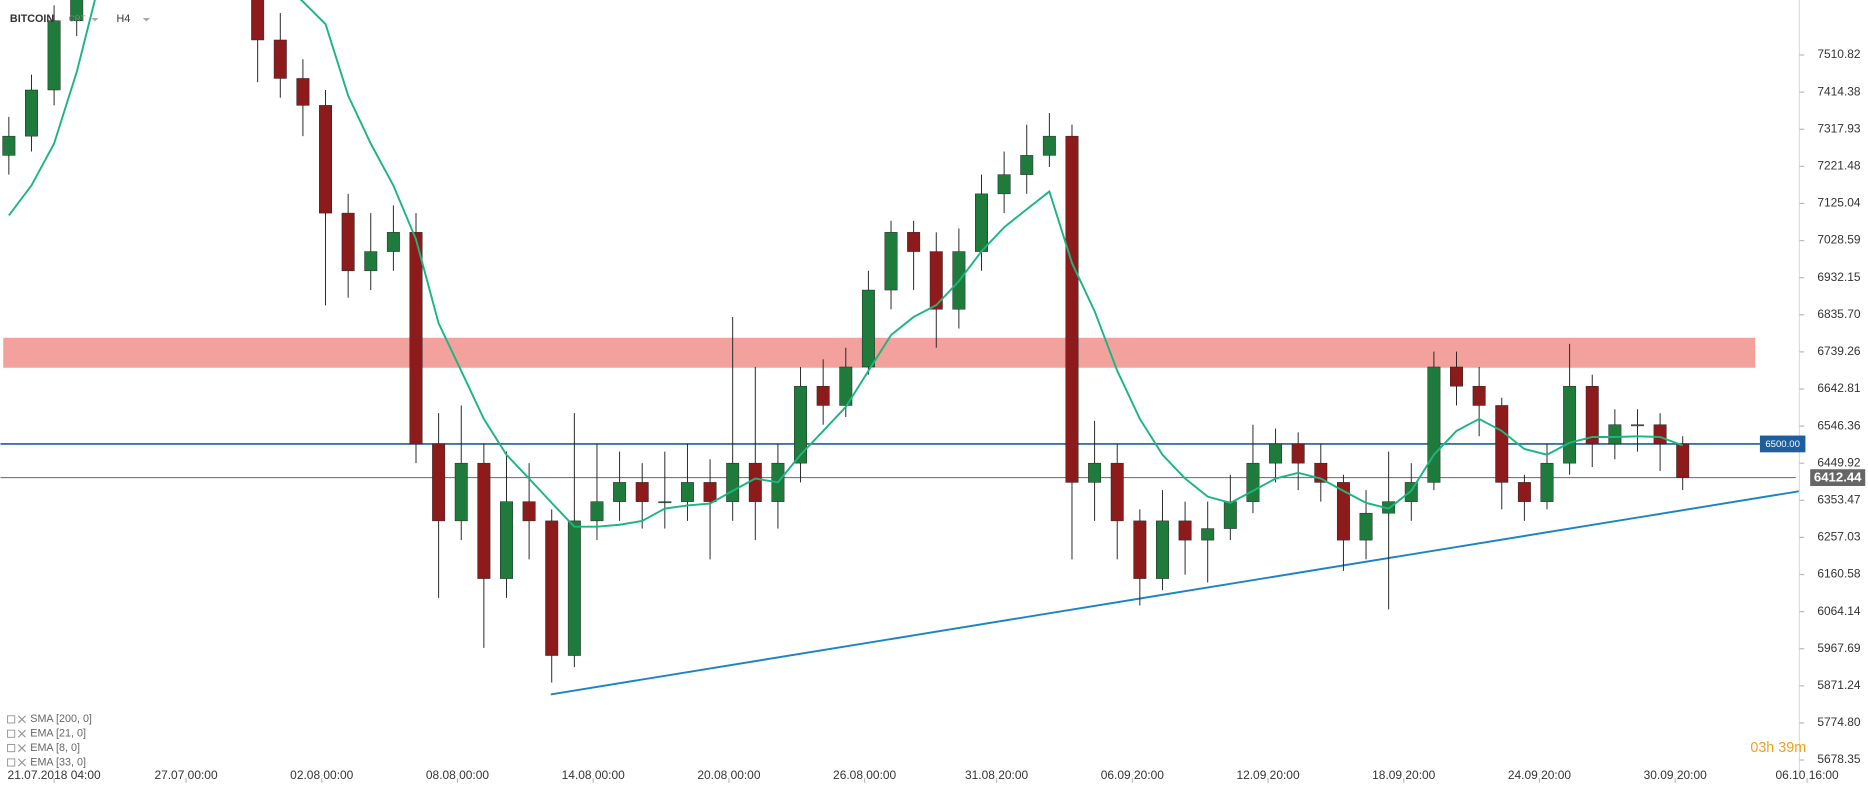 This screenshot has width=1868, height=790. Describe the element at coordinates (1839, 277) in the screenshot. I see `y-tick-label: 6932.15` at that location.